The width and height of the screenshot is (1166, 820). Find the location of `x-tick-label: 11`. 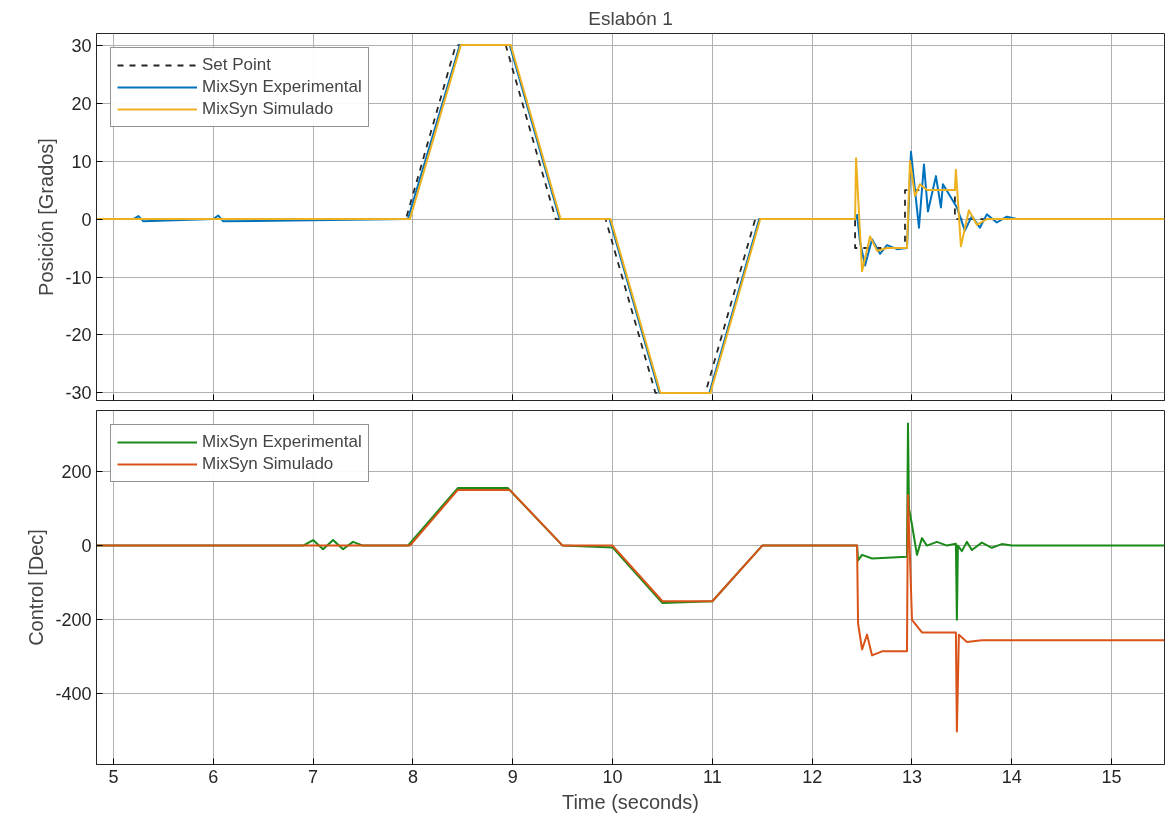

x-tick-label: 11 is located at coordinates (712, 776).